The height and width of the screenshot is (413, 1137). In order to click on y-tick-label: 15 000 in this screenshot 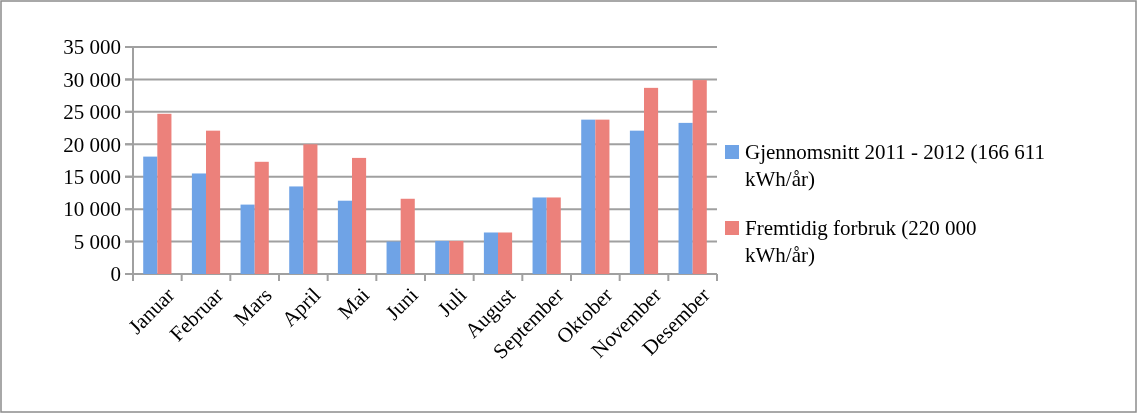, I will do `click(92, 177)`.